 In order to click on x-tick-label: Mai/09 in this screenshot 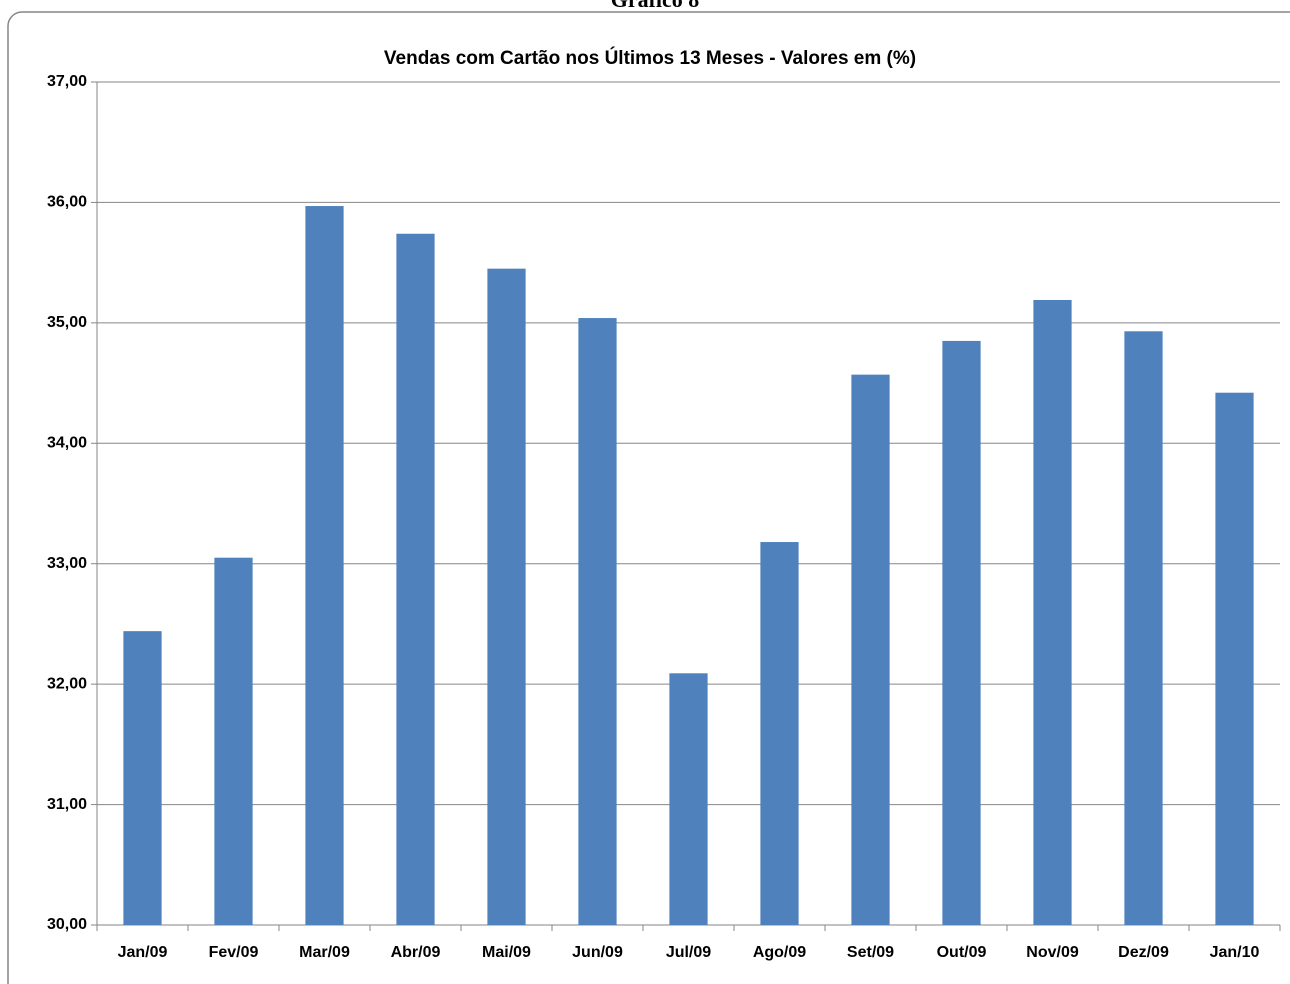, I will do `click(506, 952)`.